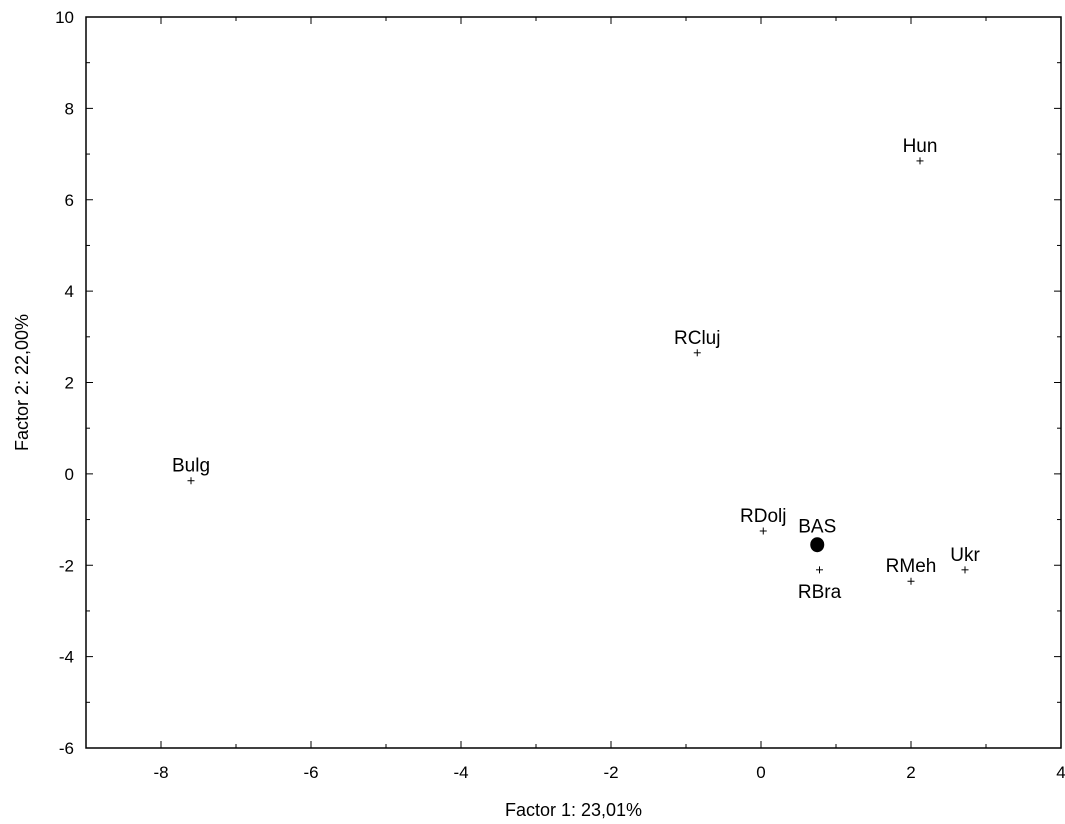  I want to click on data-point: RBra, so click(820, 584).